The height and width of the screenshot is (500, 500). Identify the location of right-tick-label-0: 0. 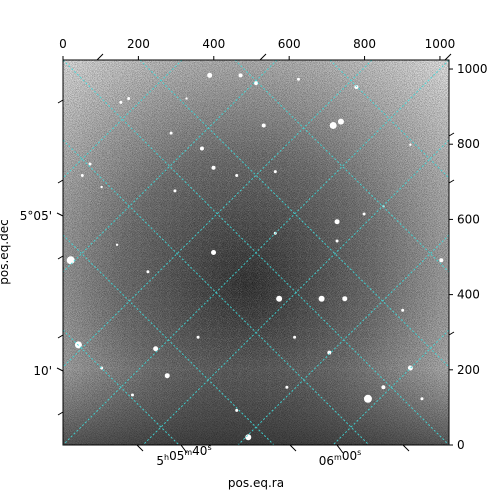
(461, 445).